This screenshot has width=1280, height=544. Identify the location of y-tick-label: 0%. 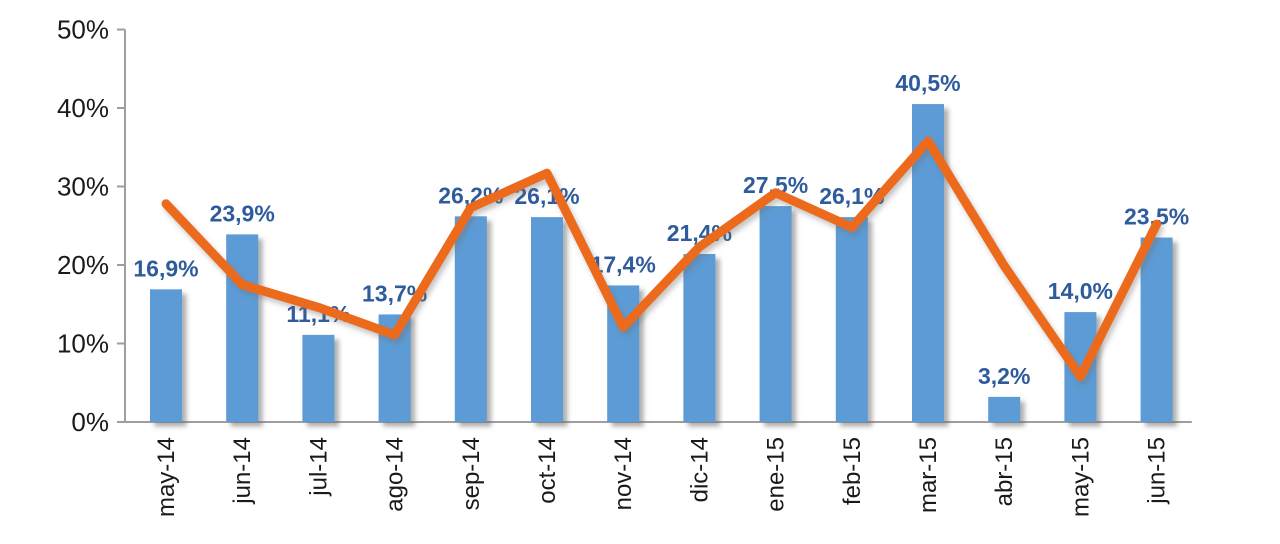
(90, 422).